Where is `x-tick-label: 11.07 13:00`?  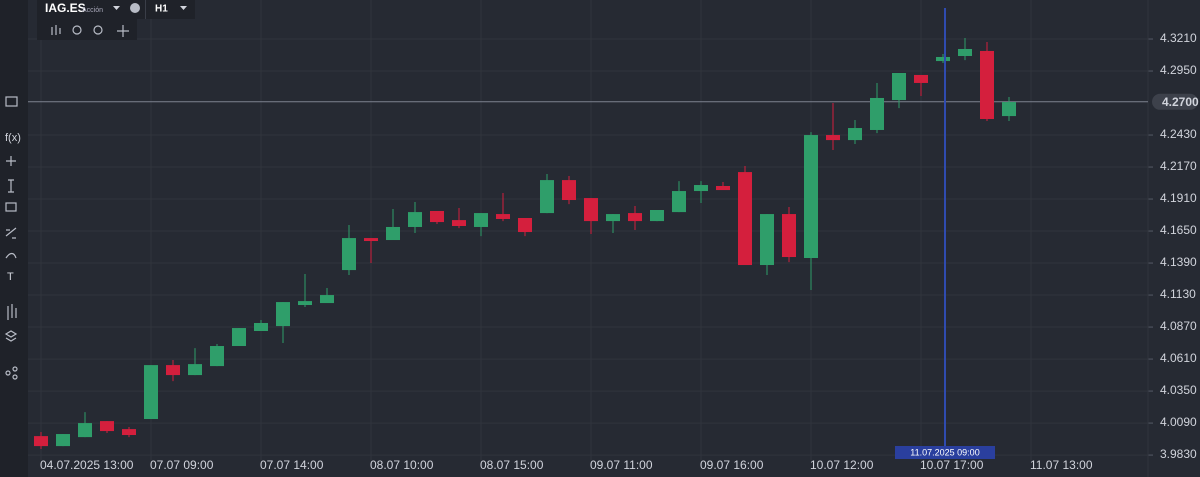
x-tick-label: 11.07 13:00 is located at coordinates (1061, 465).